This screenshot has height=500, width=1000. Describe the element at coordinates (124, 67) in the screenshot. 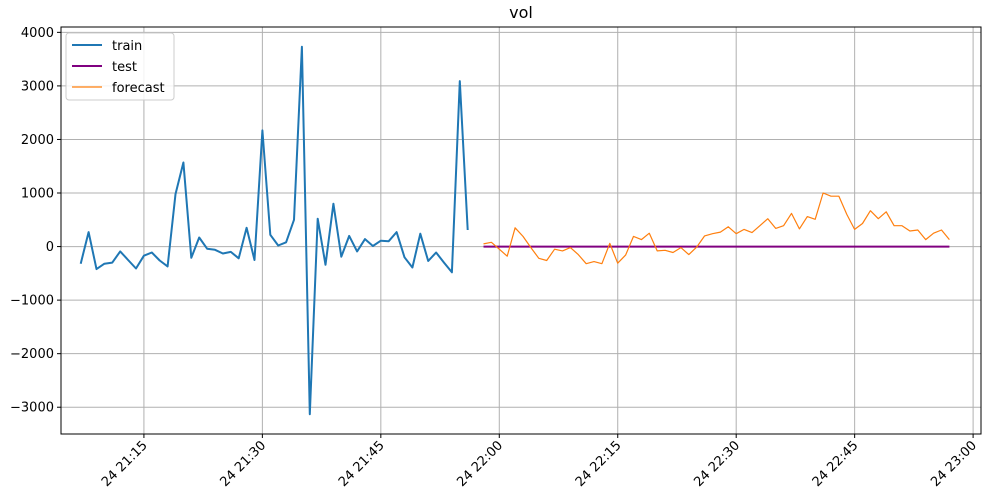

I see `legend-label-test: test` at that location.